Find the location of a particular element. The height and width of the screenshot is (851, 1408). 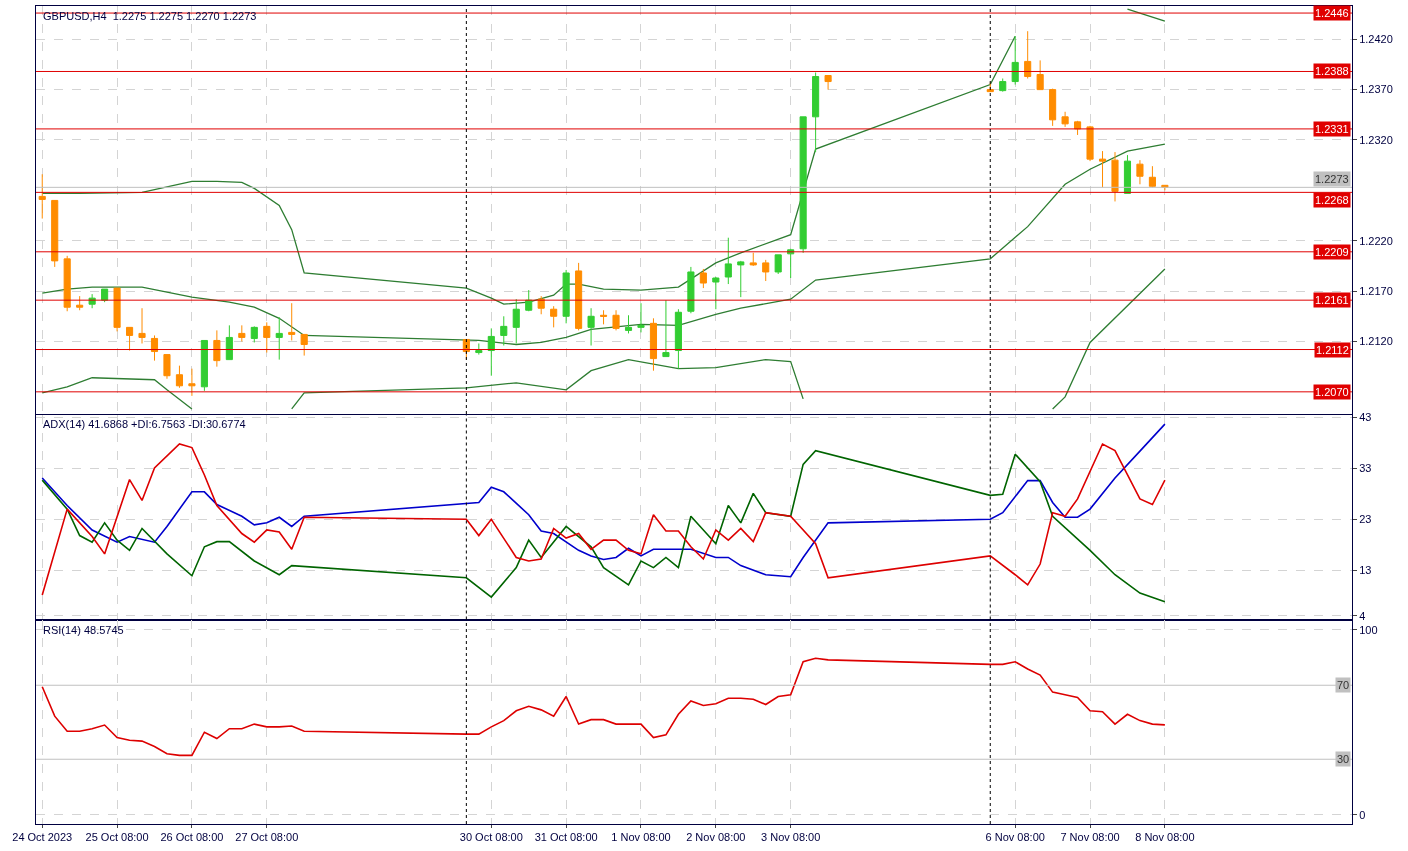

x-tick-label: 7 Nov 08:00 is located at coordinates (1090, 837).